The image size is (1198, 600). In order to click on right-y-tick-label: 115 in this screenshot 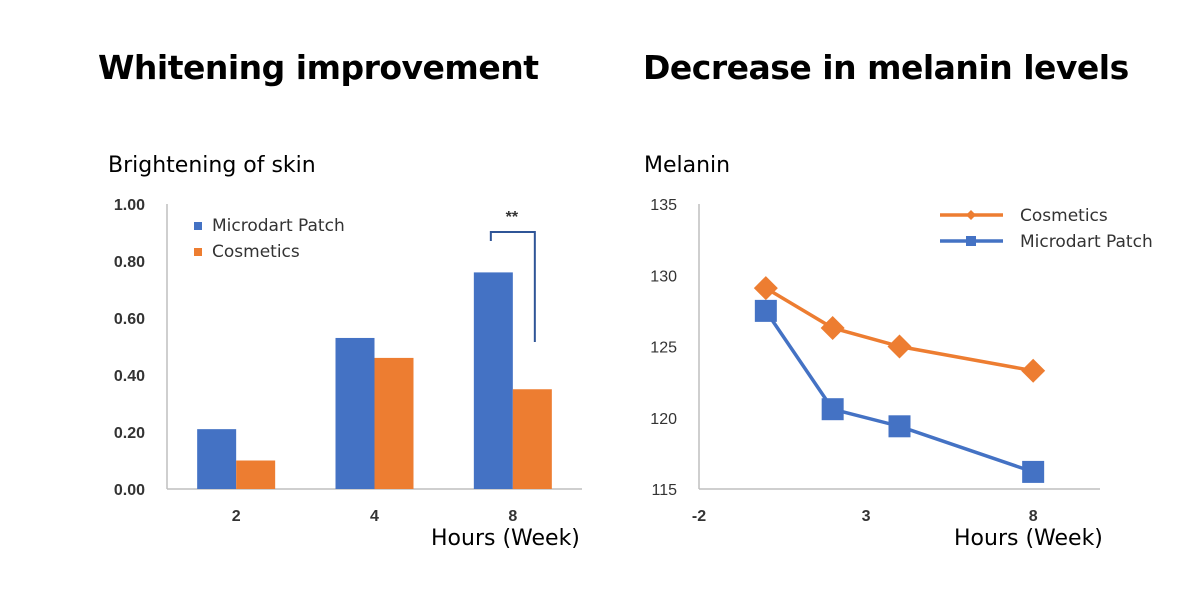, I will do `click(664, 490)`.